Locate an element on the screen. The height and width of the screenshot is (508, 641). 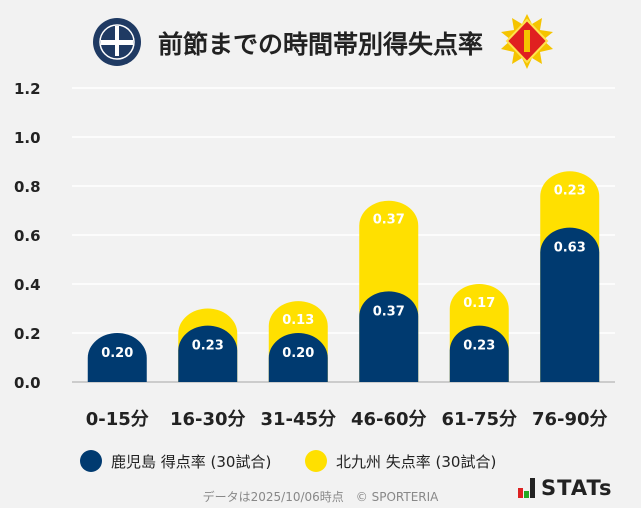
y-tick-label: 0.0 is located at coordinates (27, 383).